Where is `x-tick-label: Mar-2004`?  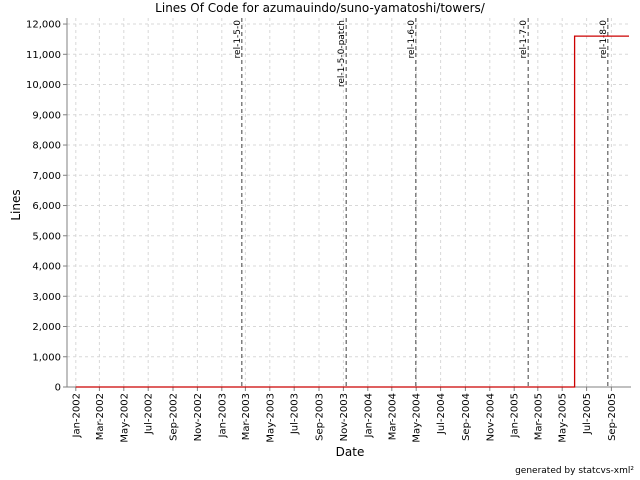
x-tick-label: Mar-2004 is located at coordinates (392, 416).